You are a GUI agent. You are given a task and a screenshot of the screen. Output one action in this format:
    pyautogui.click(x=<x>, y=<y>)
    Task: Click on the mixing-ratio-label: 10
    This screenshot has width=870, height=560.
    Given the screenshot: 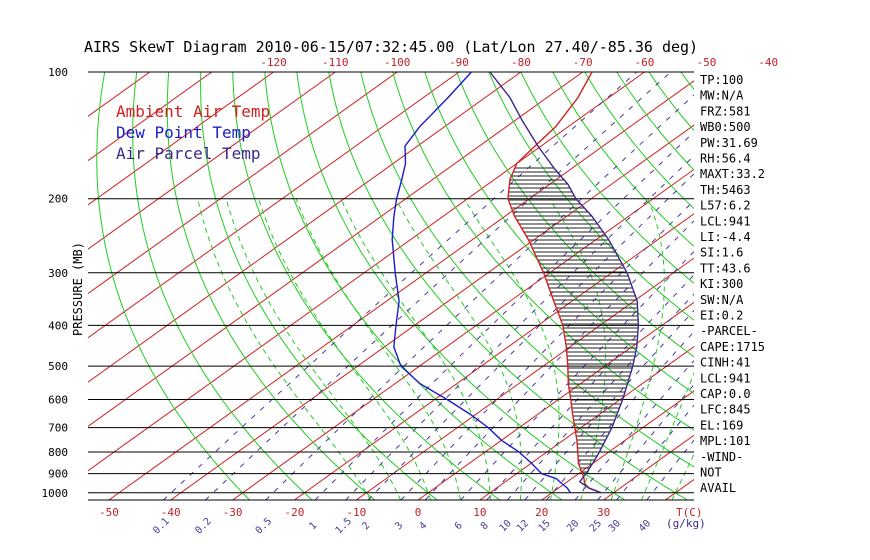 What is the action you would take?
    pyautogui.click(x=506, y=526)
    